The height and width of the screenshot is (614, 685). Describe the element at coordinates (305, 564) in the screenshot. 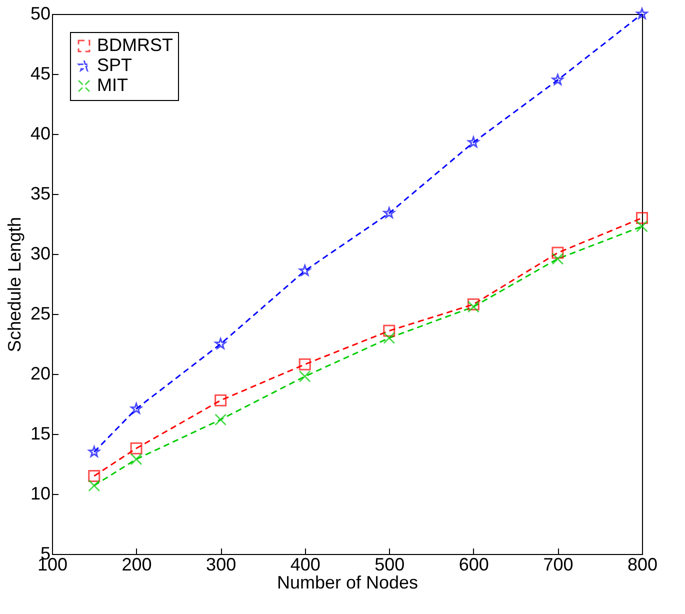

I see `x-tick-label: 400` at that location.